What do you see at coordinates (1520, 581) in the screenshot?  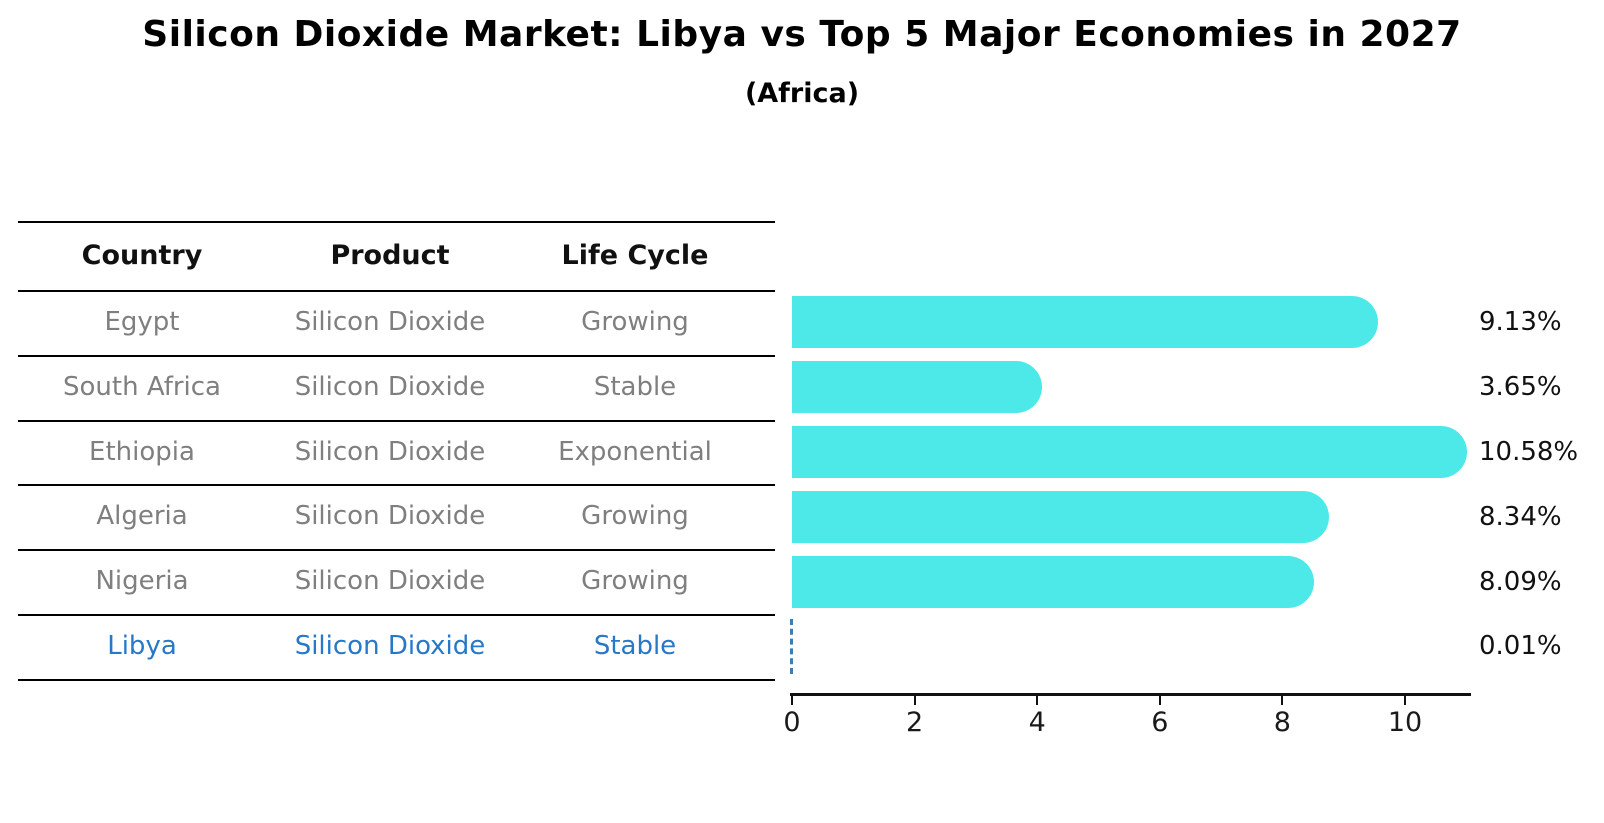 I see `bar-value-label: 8.09%` at bounding box center [1520, 581].